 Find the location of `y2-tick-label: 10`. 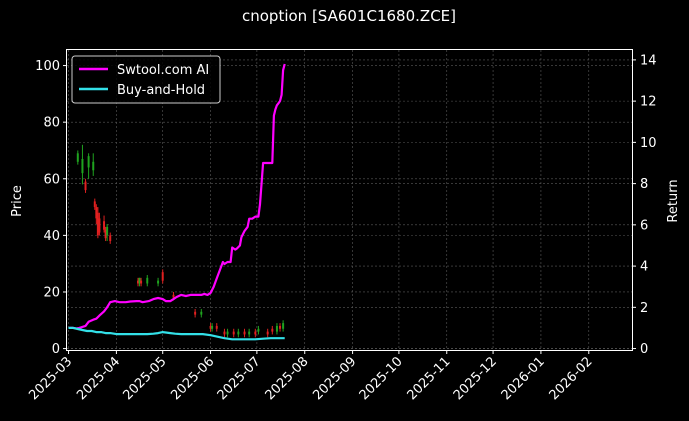

y2-tick-label: 10 is located at coordinates (648, 143).